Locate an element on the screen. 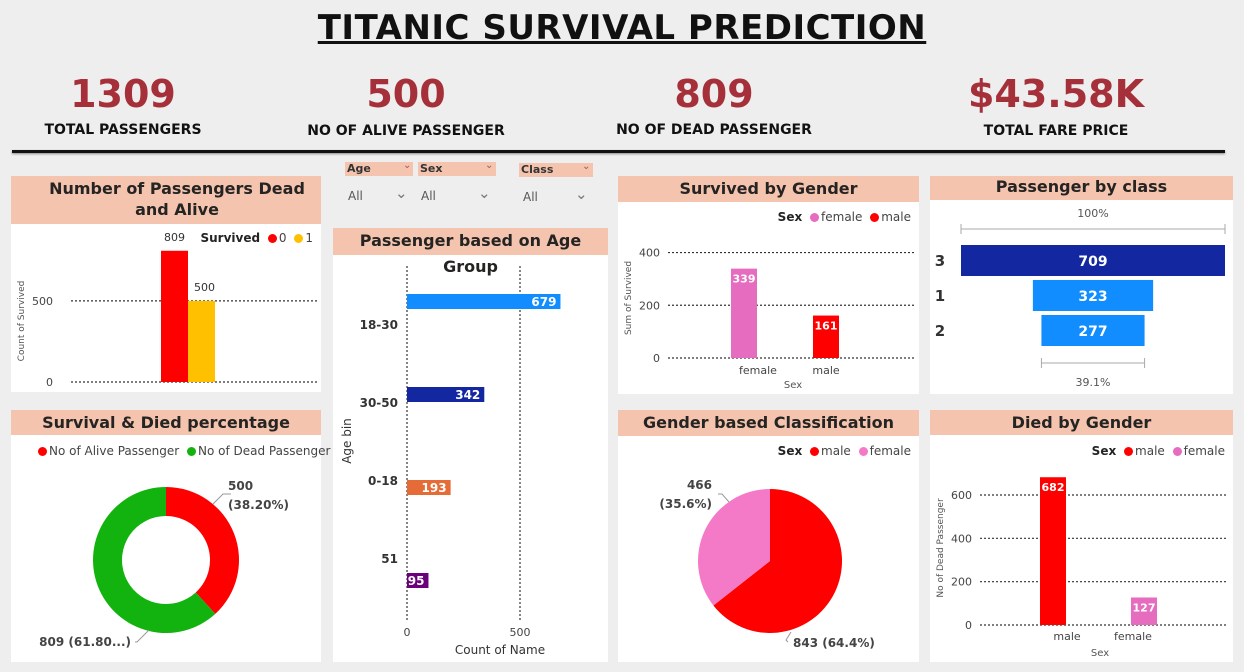  passenger-class-funnel: 100% 39.1% 709 3 323 1 277 2 is located at coordinates (1080, 298).